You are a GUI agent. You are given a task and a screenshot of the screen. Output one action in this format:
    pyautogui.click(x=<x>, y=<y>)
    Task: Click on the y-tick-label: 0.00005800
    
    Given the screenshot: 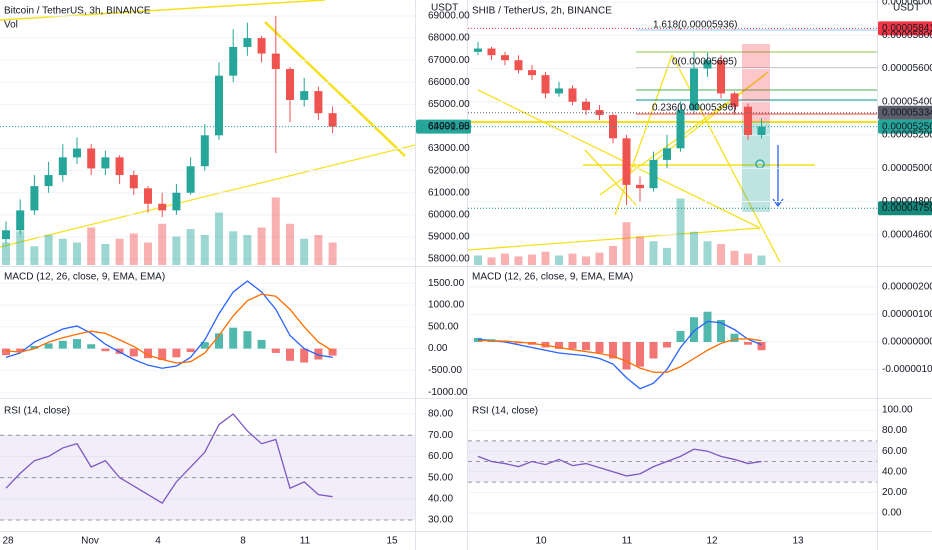 What is the action you would take?
    pyautogui.click(x=907, y=35)
    